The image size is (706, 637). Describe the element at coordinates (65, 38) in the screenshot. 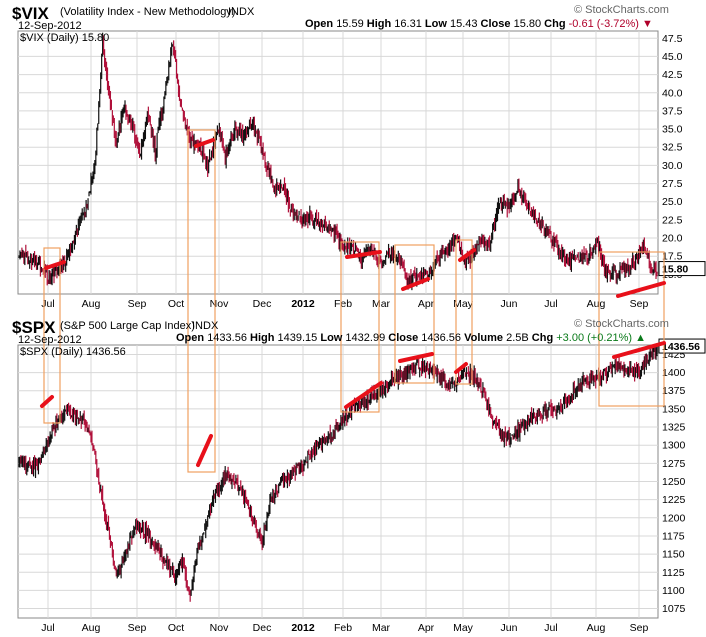

I see `vix-legend: $VIX (Daily) 15.80` at that location.